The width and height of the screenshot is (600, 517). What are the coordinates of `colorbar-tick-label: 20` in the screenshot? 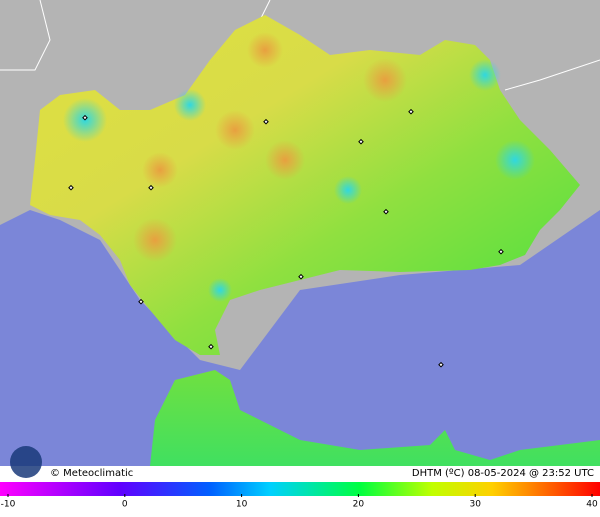 It's located at (359, 505).